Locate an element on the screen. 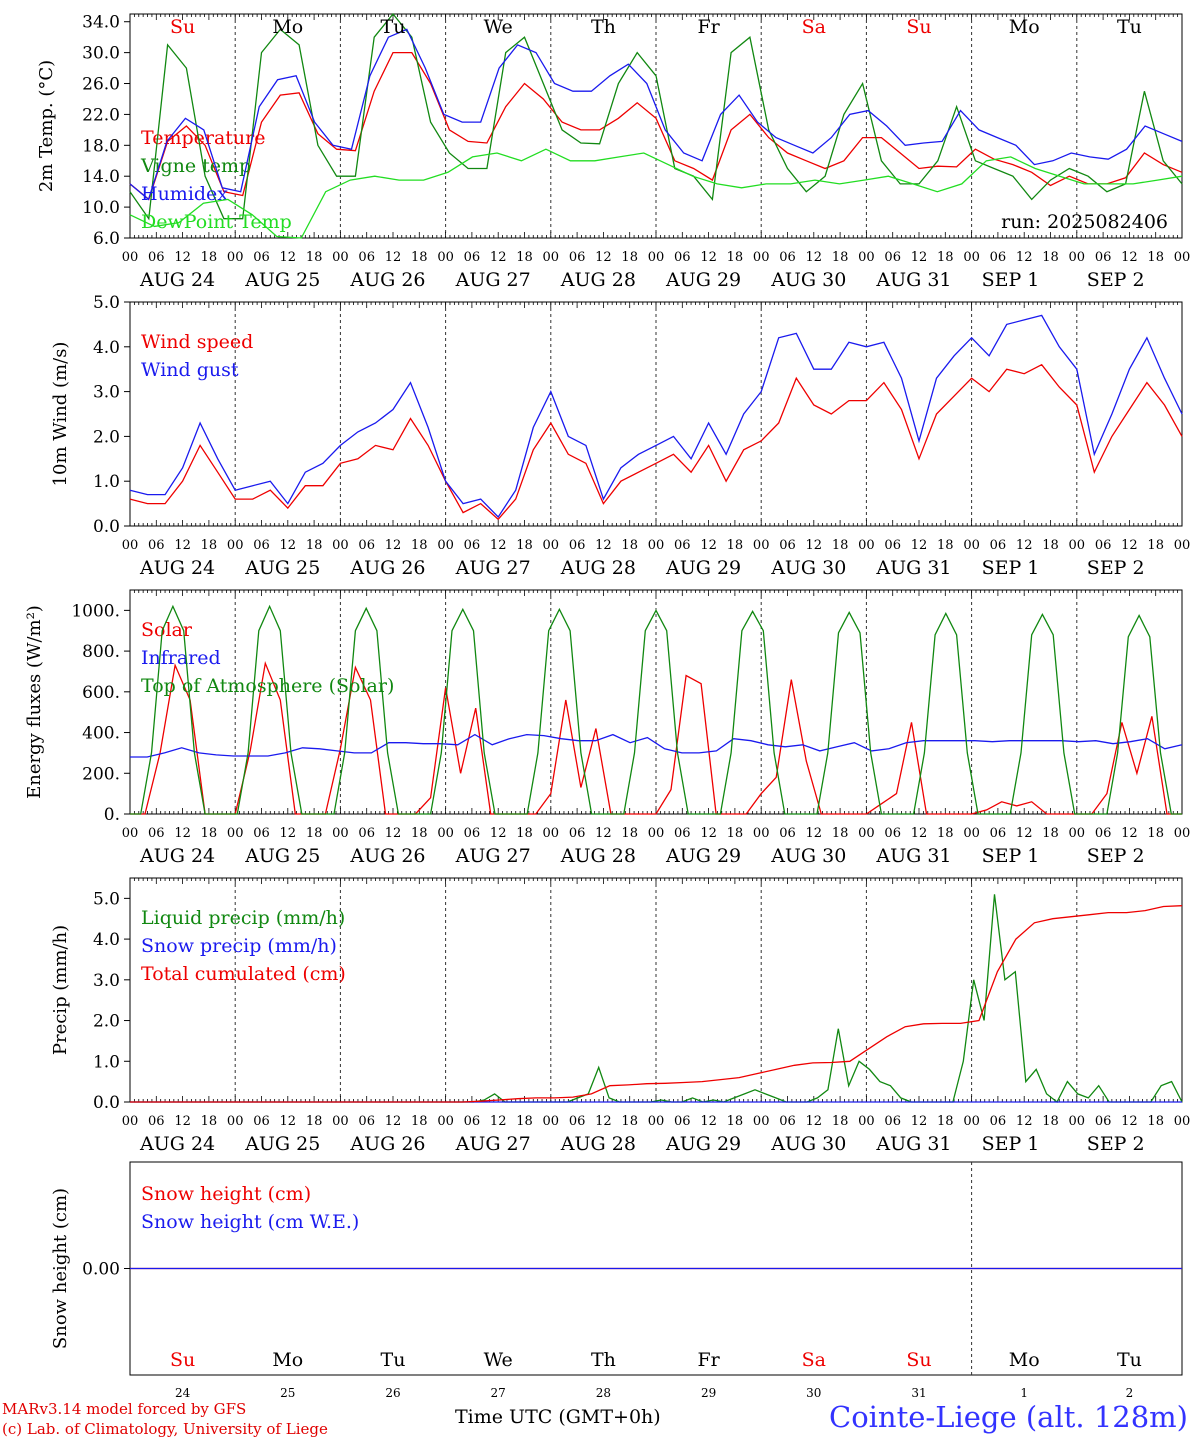 This screenshot has width=1194, height=1440. weekday-label: Mo is located at coordinates (287, 27).